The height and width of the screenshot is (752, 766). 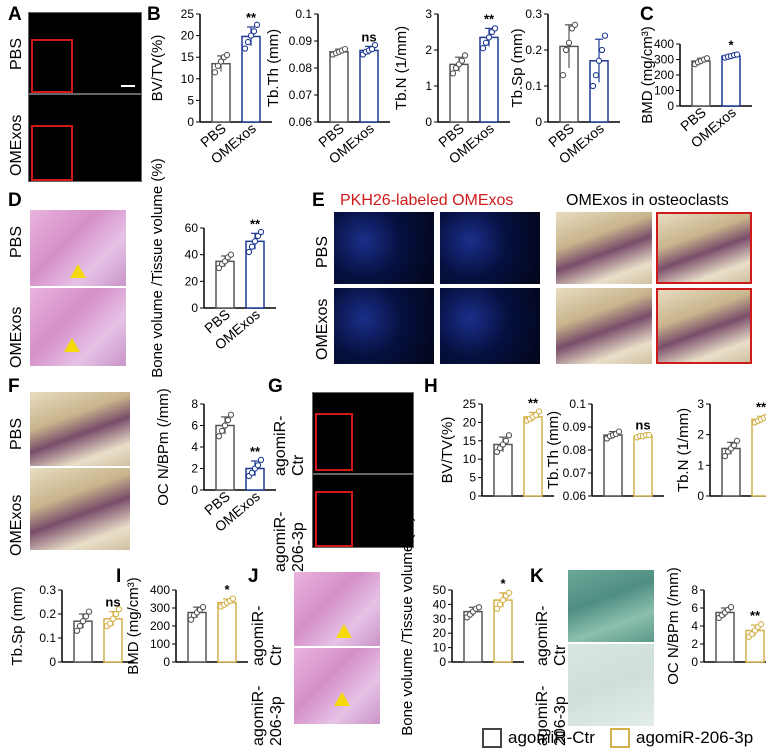 What do you see at coordinates (384, 326) in the screenshot?
I see `fluorescence-image-omexos` at bounding box center [384, 326].